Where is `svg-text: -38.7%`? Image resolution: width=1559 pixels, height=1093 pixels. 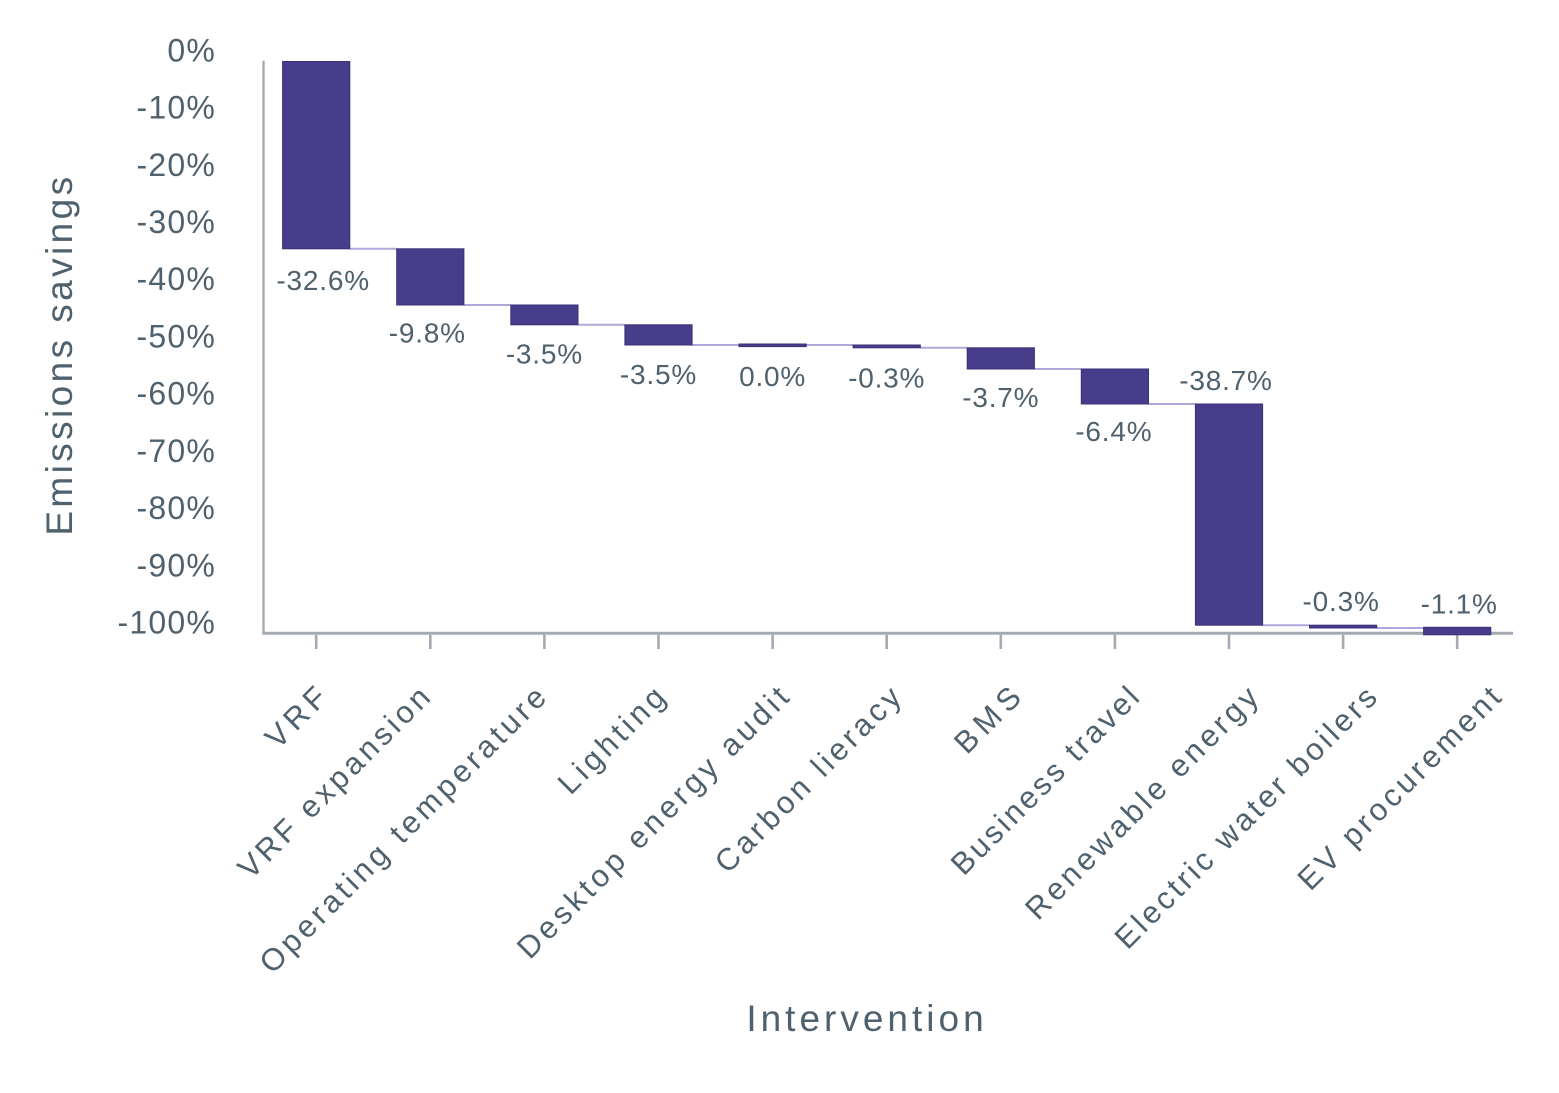 svg-text: -38.7% is located at coordinates (1226, 380).